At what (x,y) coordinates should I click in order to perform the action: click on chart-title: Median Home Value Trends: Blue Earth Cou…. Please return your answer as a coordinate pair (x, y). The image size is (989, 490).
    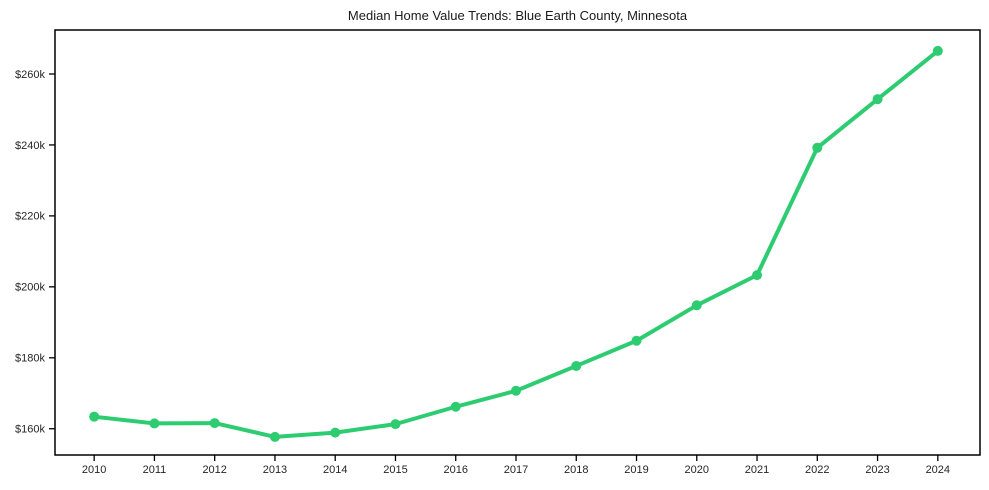
    Looking at the image, I should click on (517, 15).